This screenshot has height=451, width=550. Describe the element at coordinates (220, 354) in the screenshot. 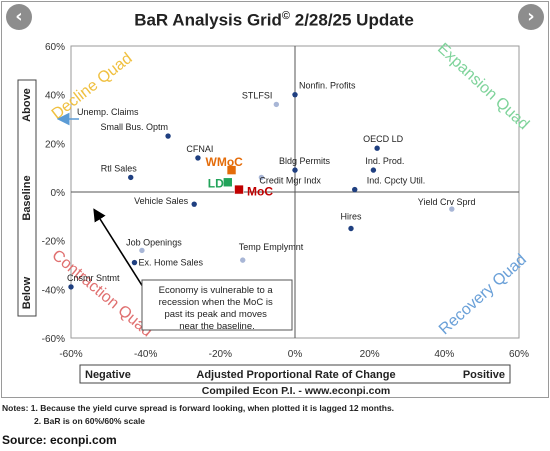

I see `x-tick-label: -20%` at that location.